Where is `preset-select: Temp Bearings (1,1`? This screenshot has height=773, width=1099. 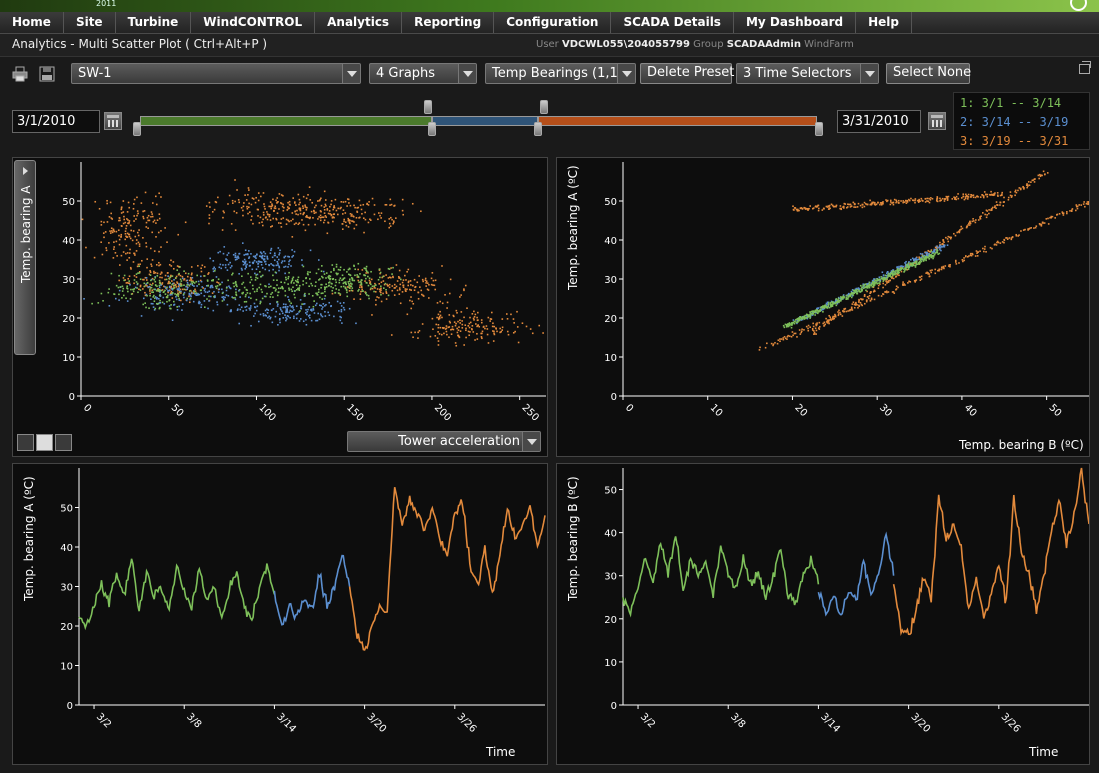 preset-select: Temp Bearings (1,1 is located at coordinates (560, 73).